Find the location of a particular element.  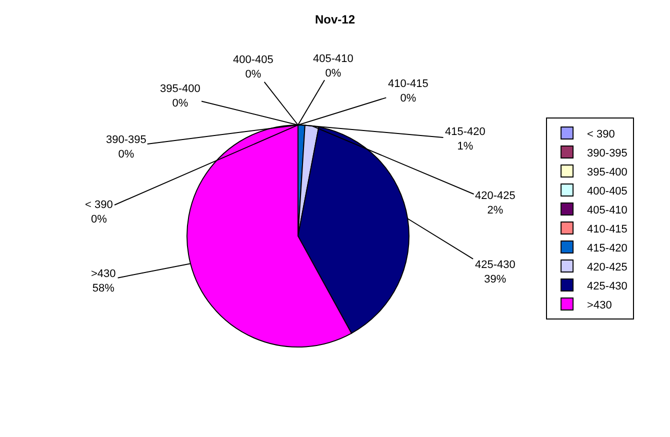

category-label: 390-395 is located at coordinates (126, 140).